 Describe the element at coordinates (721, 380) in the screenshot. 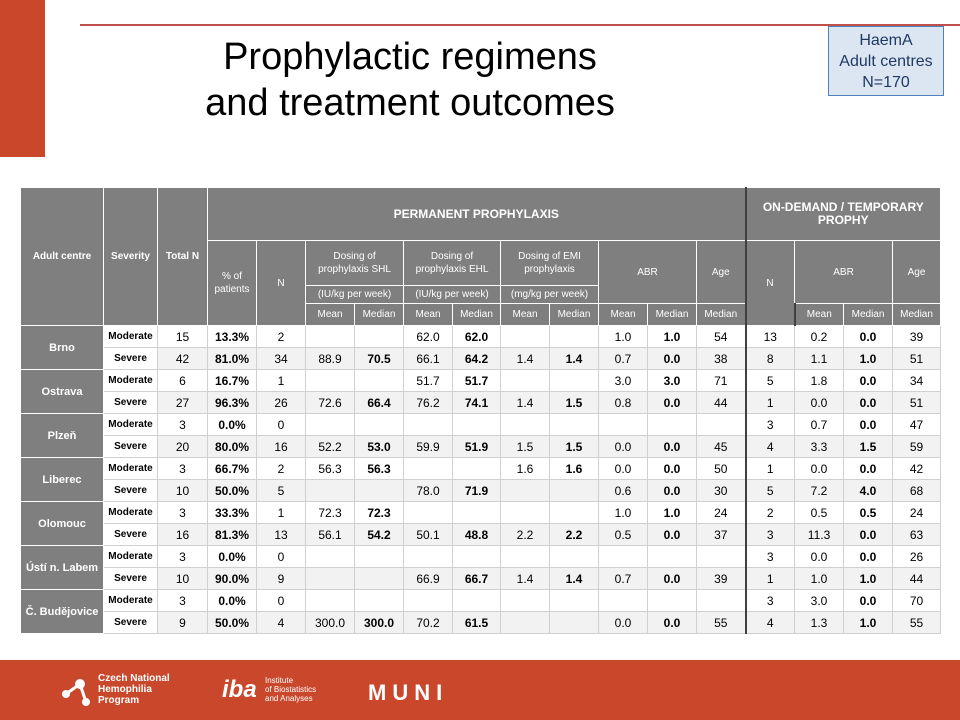

I see `value-cell: 71` at that location.